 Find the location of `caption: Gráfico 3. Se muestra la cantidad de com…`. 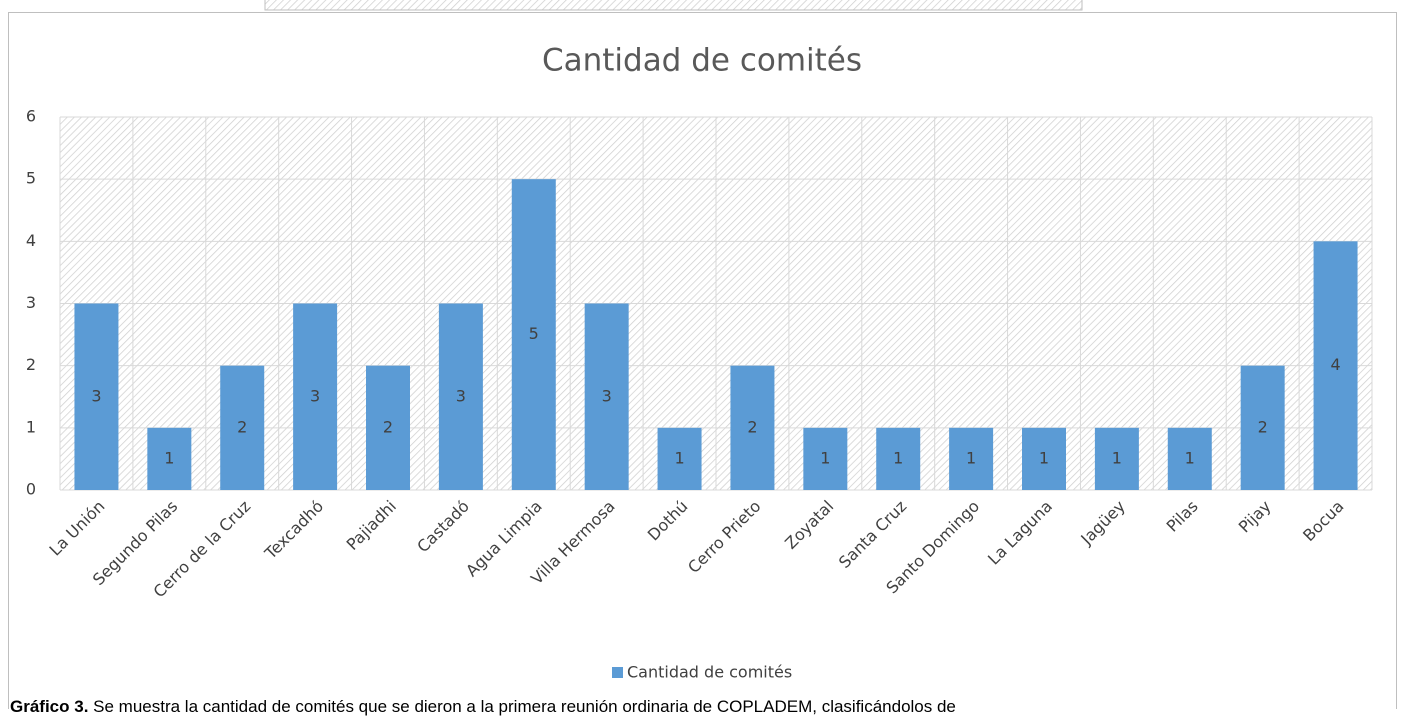

caption: Gráfico 3. Se muestra la cantidad de com… is located at coordinates (483, 707).